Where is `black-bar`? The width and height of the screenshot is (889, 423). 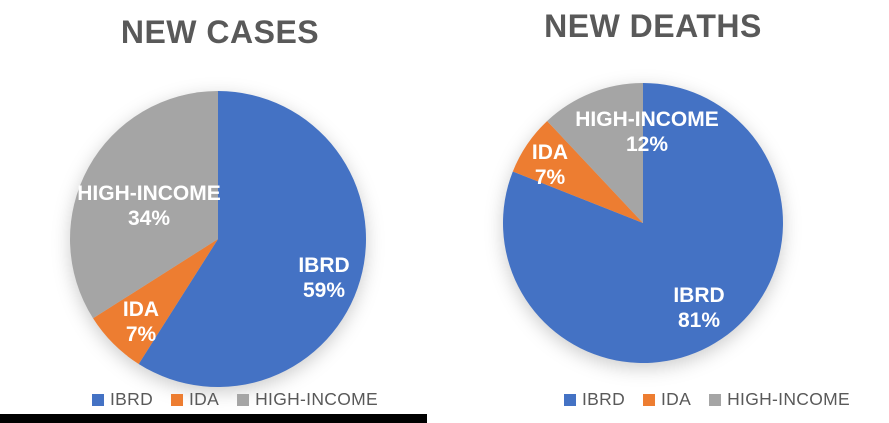
black-bar is located at coordinates (213, 418).